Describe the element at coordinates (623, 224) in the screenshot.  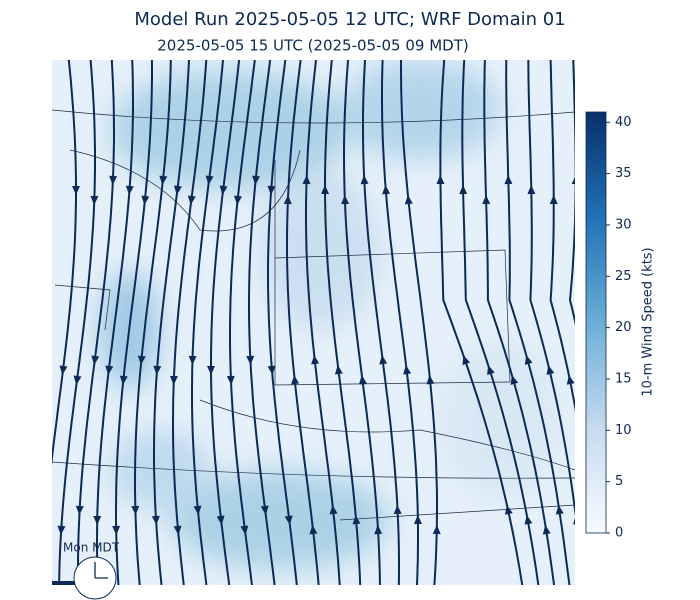
I see `colorbar-tick-label: 30` at that location.